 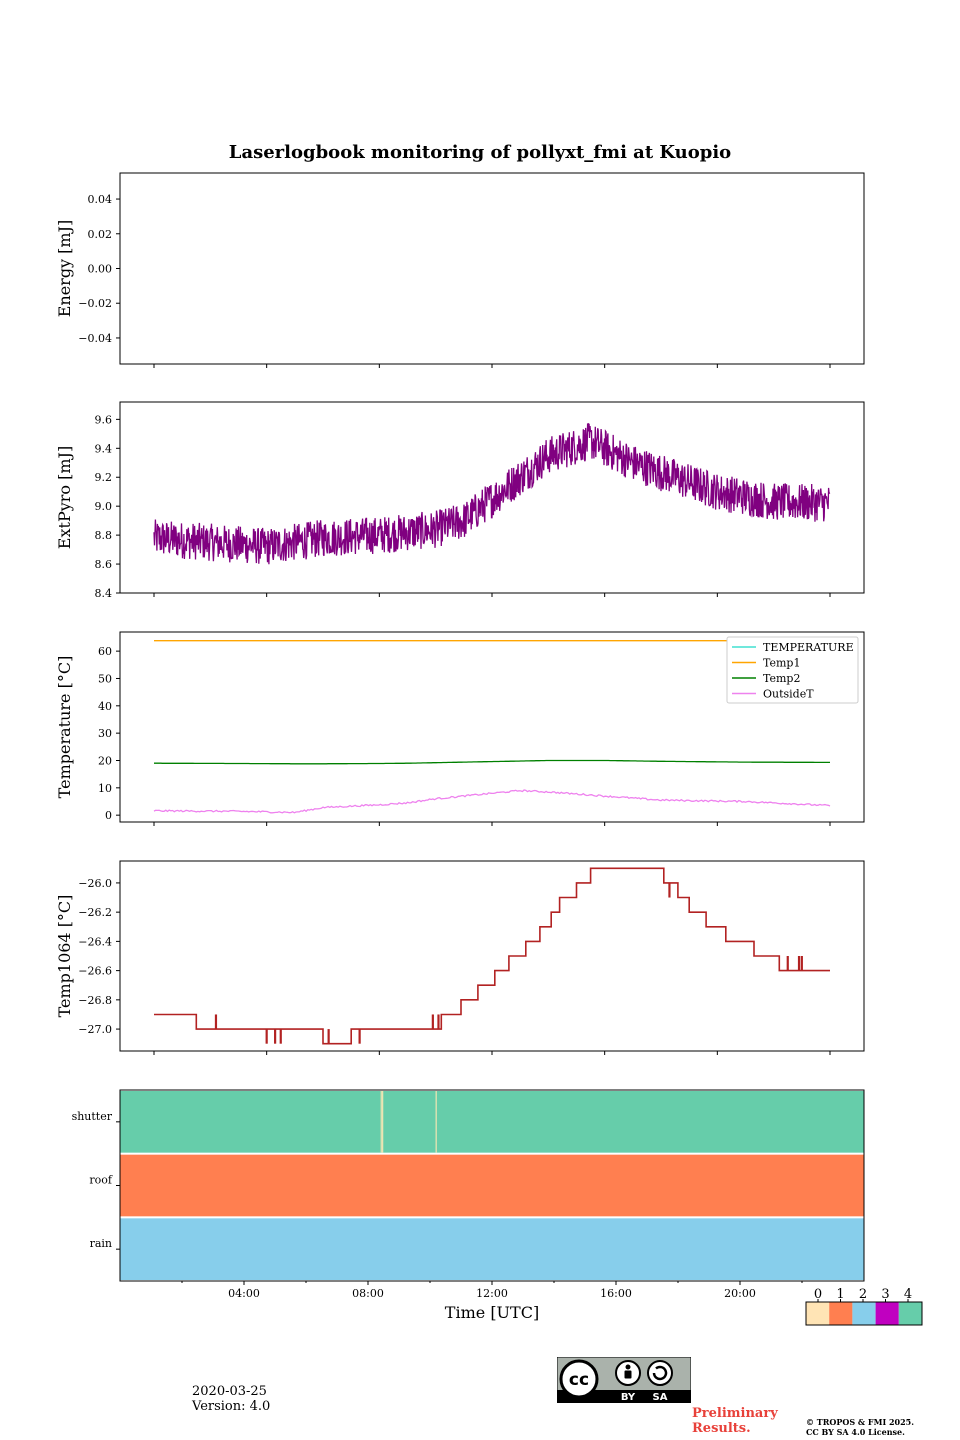 What do you see at coordinates (781, 678) in the screenshot?
I see `legend-label-temp2: Temp2` at bounding box center [781, 678].